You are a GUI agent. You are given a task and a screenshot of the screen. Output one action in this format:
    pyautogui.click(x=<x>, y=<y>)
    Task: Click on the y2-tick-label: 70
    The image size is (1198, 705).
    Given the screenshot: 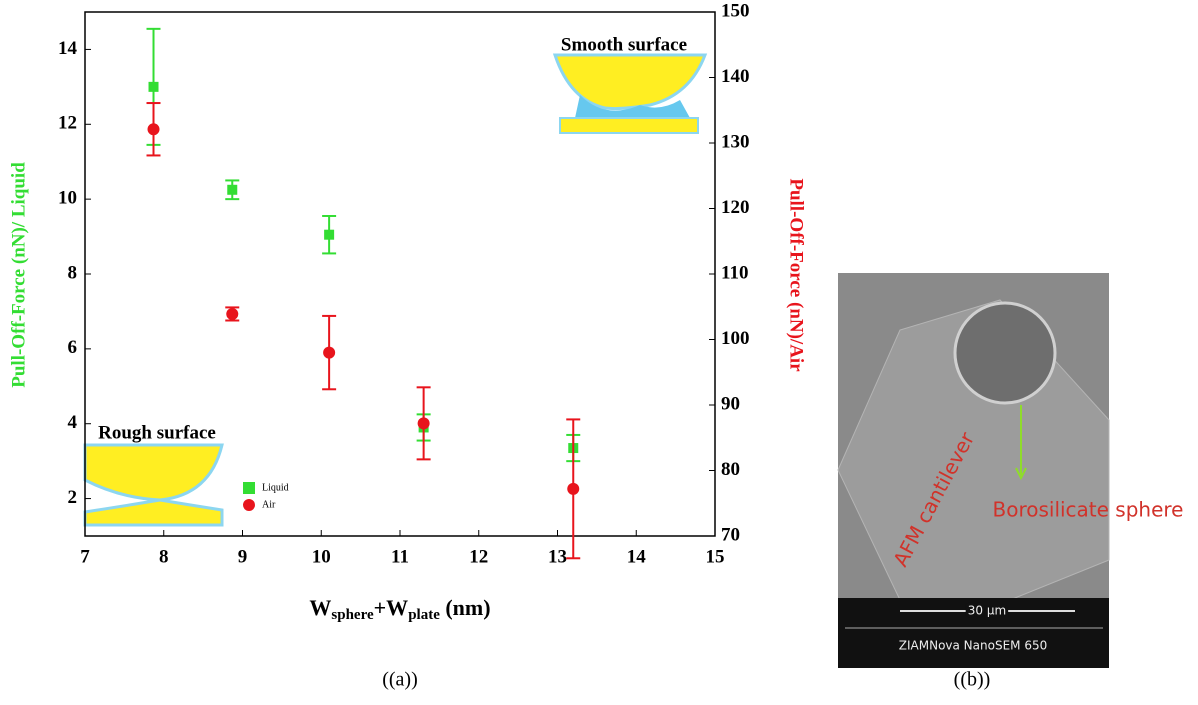 What is the action you would take?
    pyautogui.click(x=730, y=534)
    